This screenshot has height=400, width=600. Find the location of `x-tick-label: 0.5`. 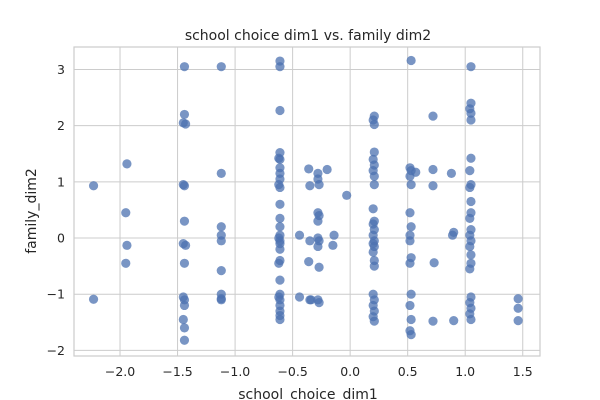

x-tick-label: 0.5 is located at coordinates (408, 371).